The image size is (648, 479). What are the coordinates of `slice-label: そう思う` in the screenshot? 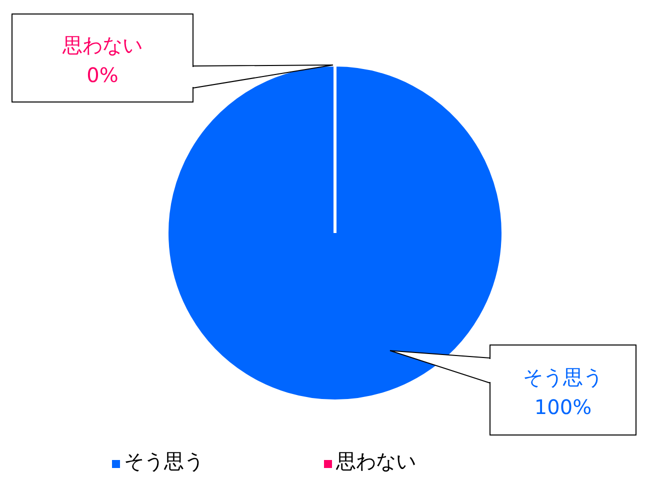 It's located at (563, 377).